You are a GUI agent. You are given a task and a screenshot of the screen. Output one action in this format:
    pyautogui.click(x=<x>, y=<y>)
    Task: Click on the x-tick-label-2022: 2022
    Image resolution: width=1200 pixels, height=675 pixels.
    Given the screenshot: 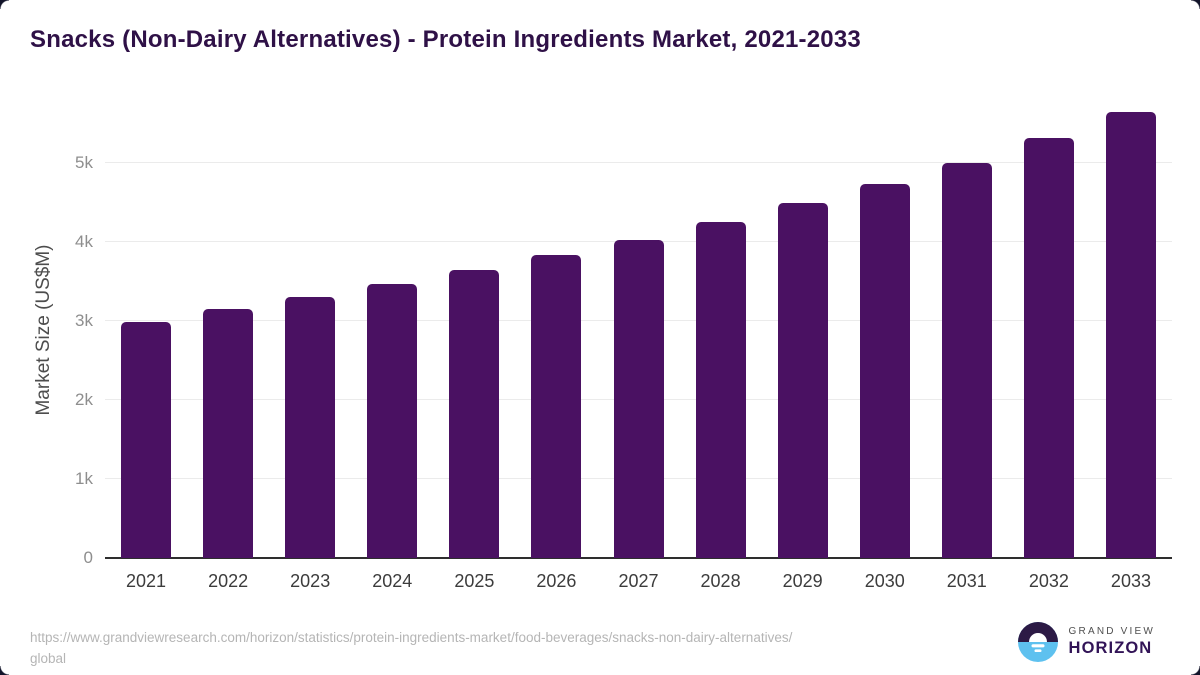 What is the action you would take?
    pyautogui.click(x=228, y=581)
    